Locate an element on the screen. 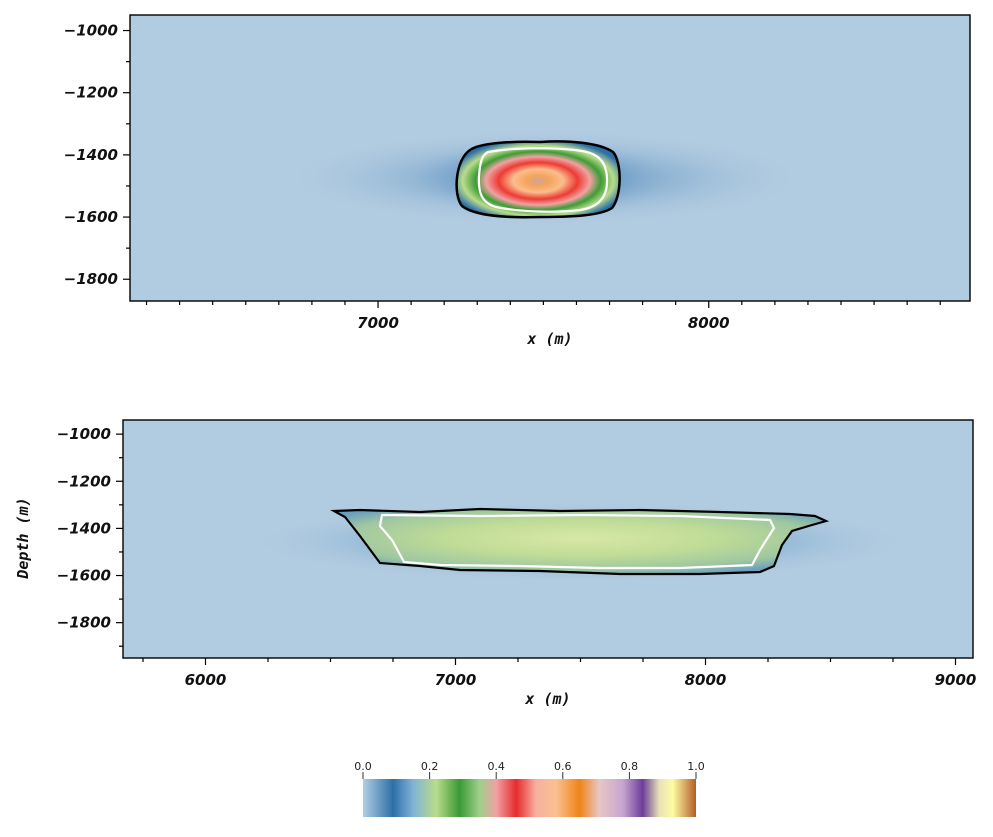 Image resolution: width=993 pixels, height=837 pixels. bottom-y-tick-label: −1800 is located at coordinates (84, 623).